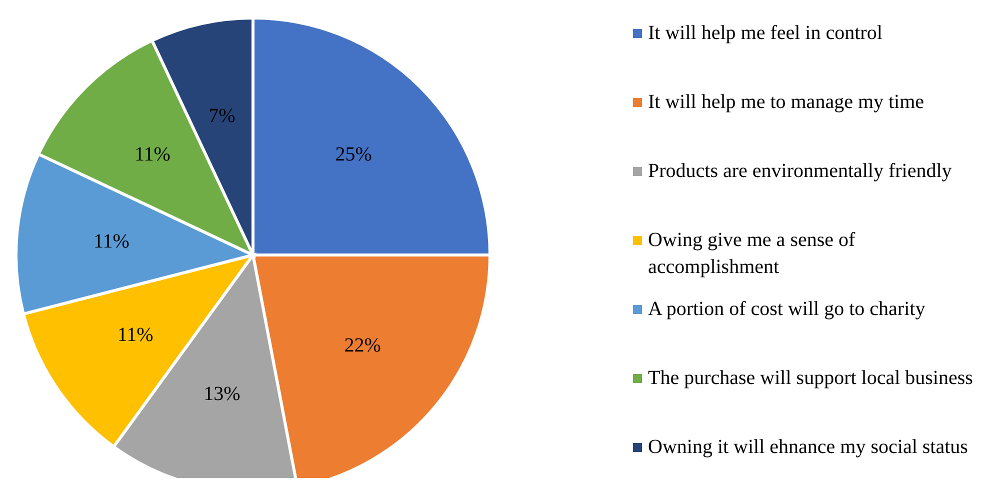  I want to click on legend-label: It will help me to manage my time, so click(786, 102).